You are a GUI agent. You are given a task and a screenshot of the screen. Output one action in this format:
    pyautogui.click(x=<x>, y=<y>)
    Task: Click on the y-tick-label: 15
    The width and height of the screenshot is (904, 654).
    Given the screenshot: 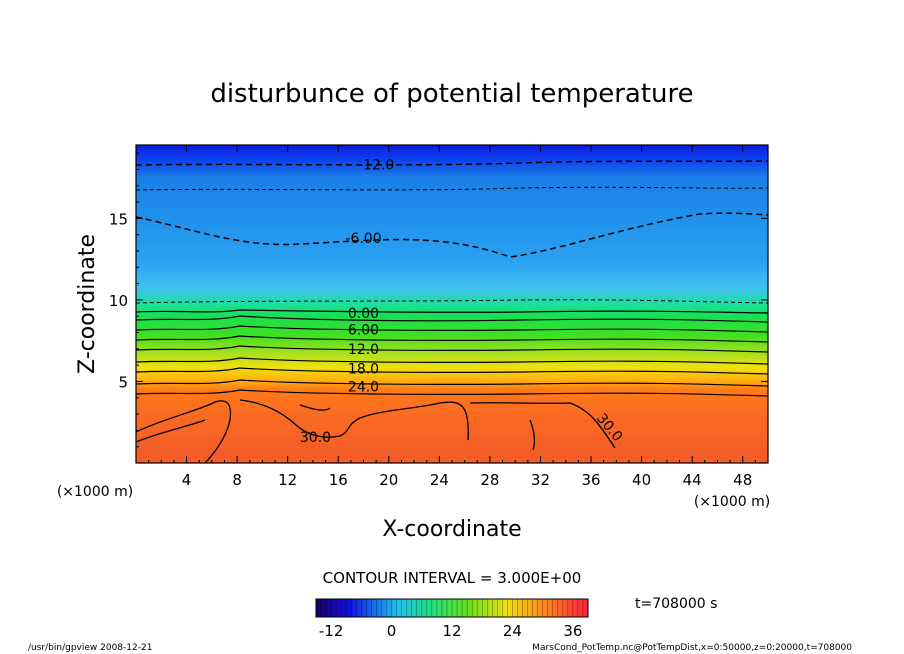 What is the action you would take?
    pyautogui.click(x=118, y=219)
    